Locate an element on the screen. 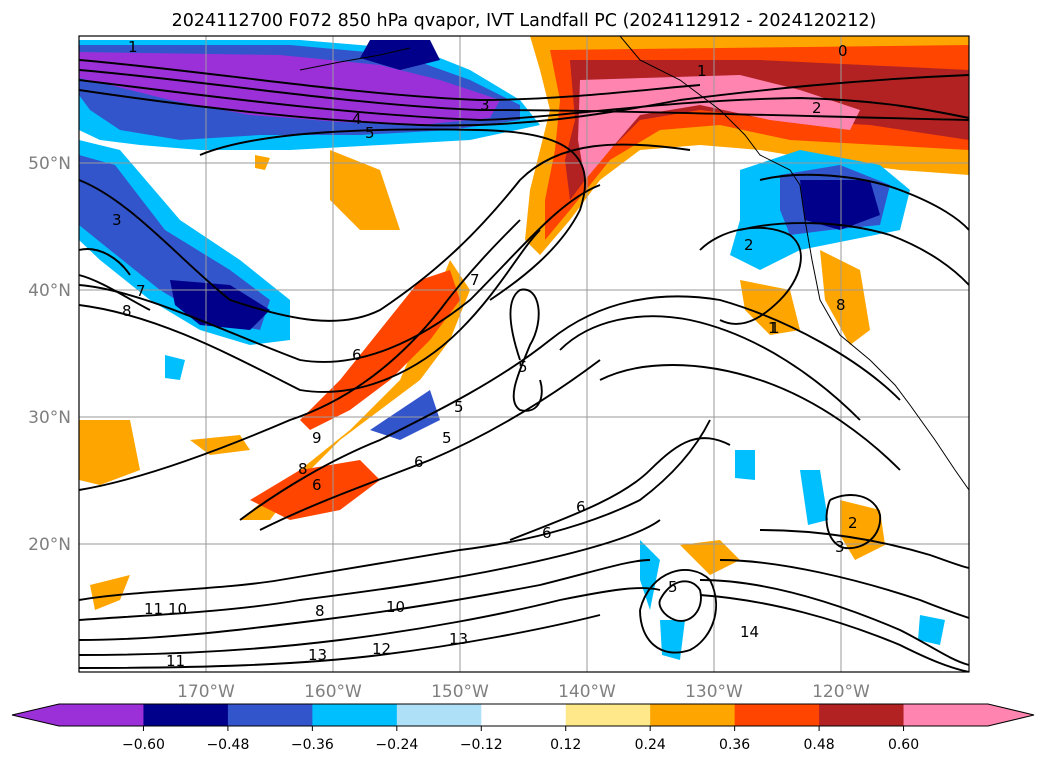 This screenshot has width=1047, height=765. colorbar-extend-max is located at coordinates (1011, 715).